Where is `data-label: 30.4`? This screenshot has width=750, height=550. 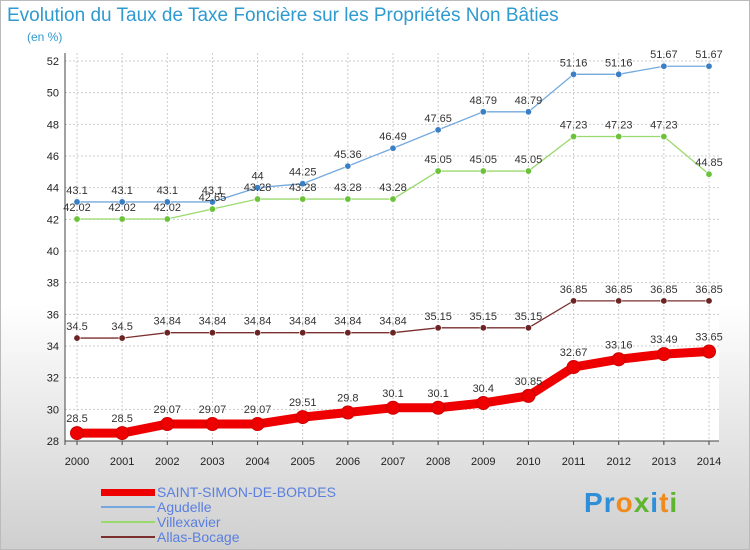
data-label: 30.4 is located at coordinates (483, 389).